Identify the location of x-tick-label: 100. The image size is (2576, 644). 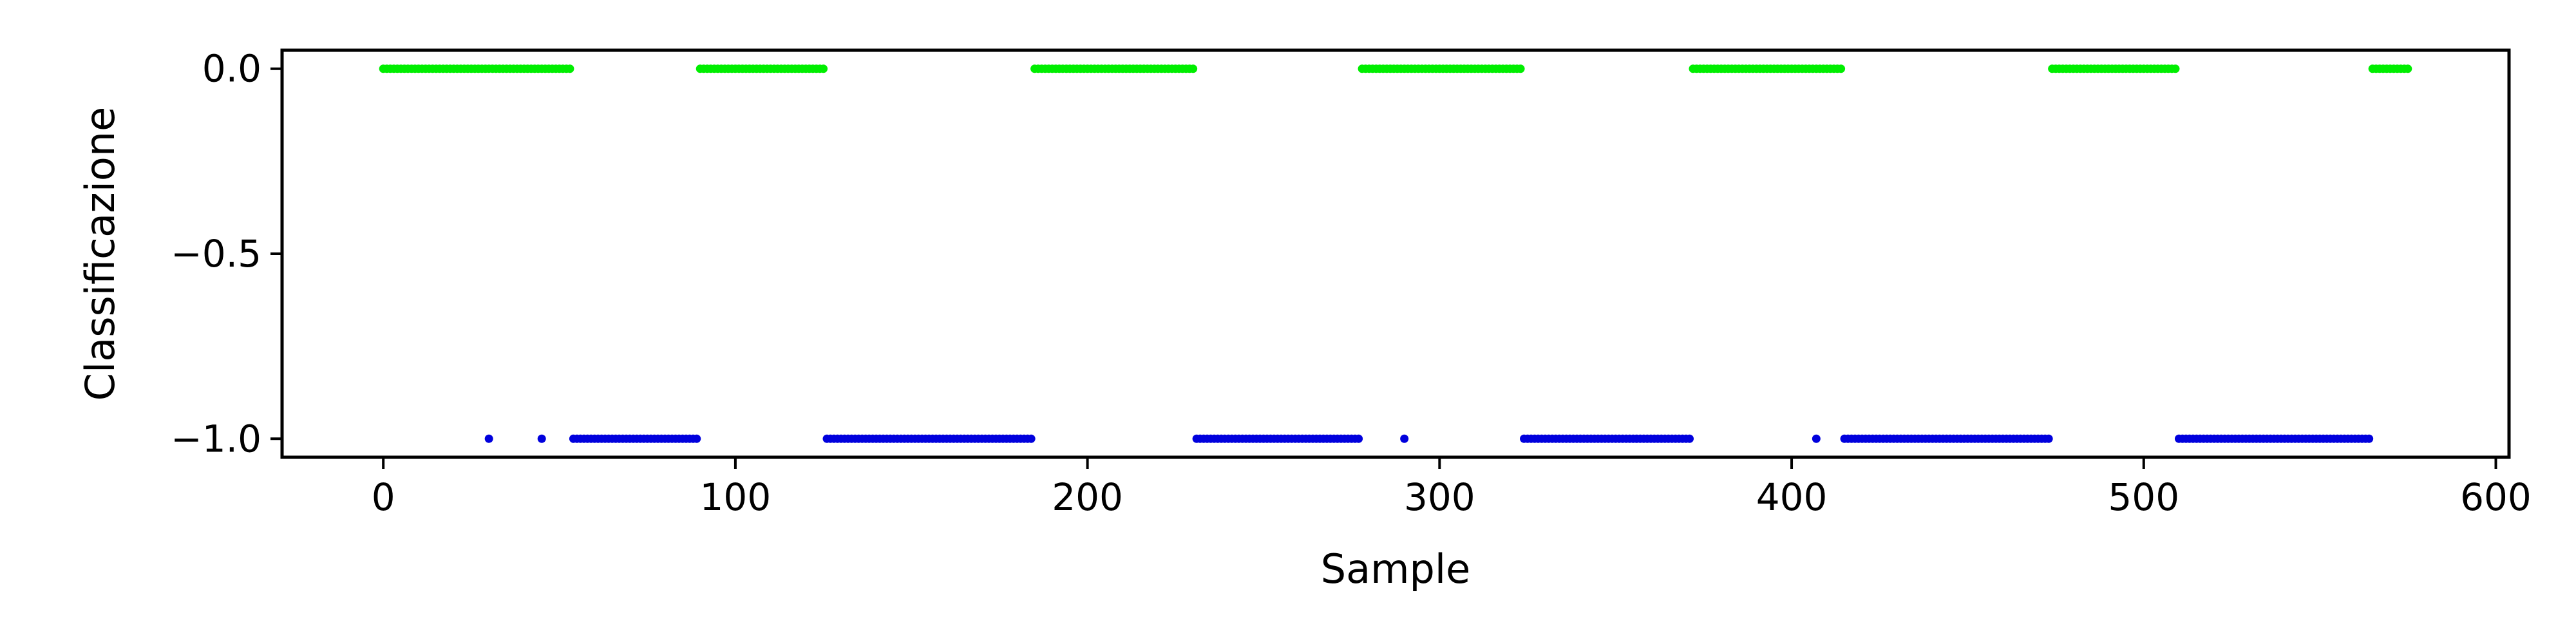
(736, 497).